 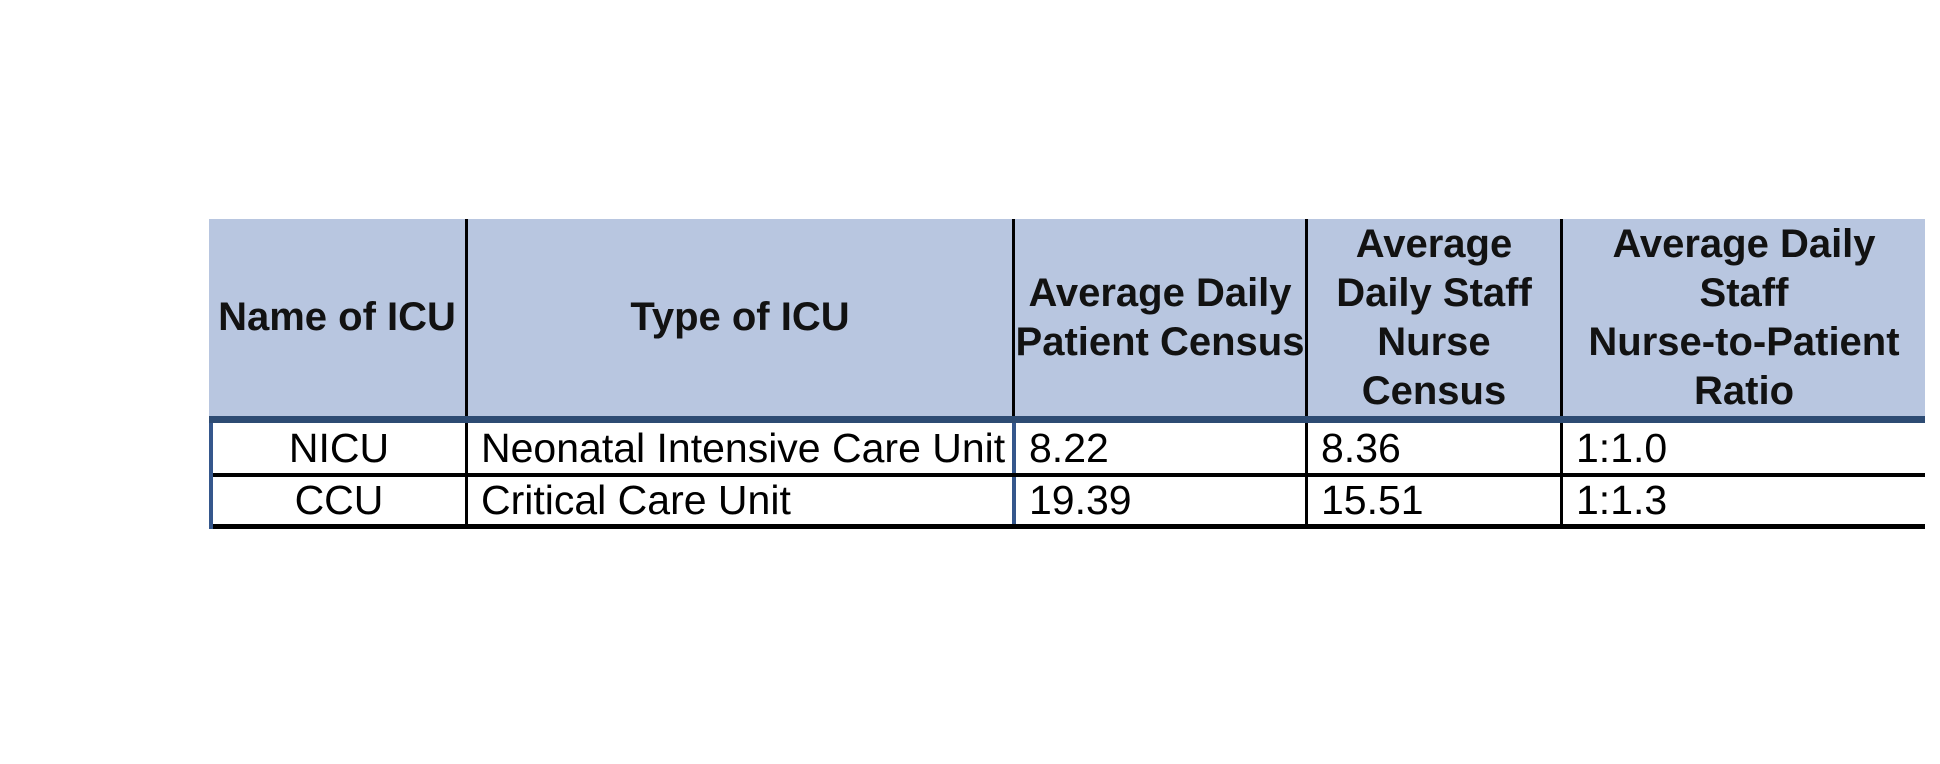 I want to click on cell-patient-census: 19.39, so click(x=1158, y=500).